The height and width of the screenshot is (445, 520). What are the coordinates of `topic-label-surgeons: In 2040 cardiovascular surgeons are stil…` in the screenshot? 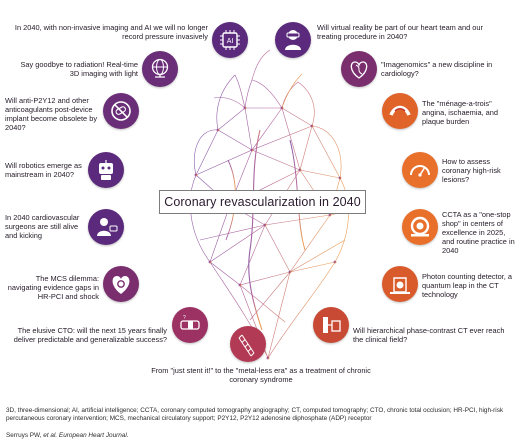 It's located at (42, 226).